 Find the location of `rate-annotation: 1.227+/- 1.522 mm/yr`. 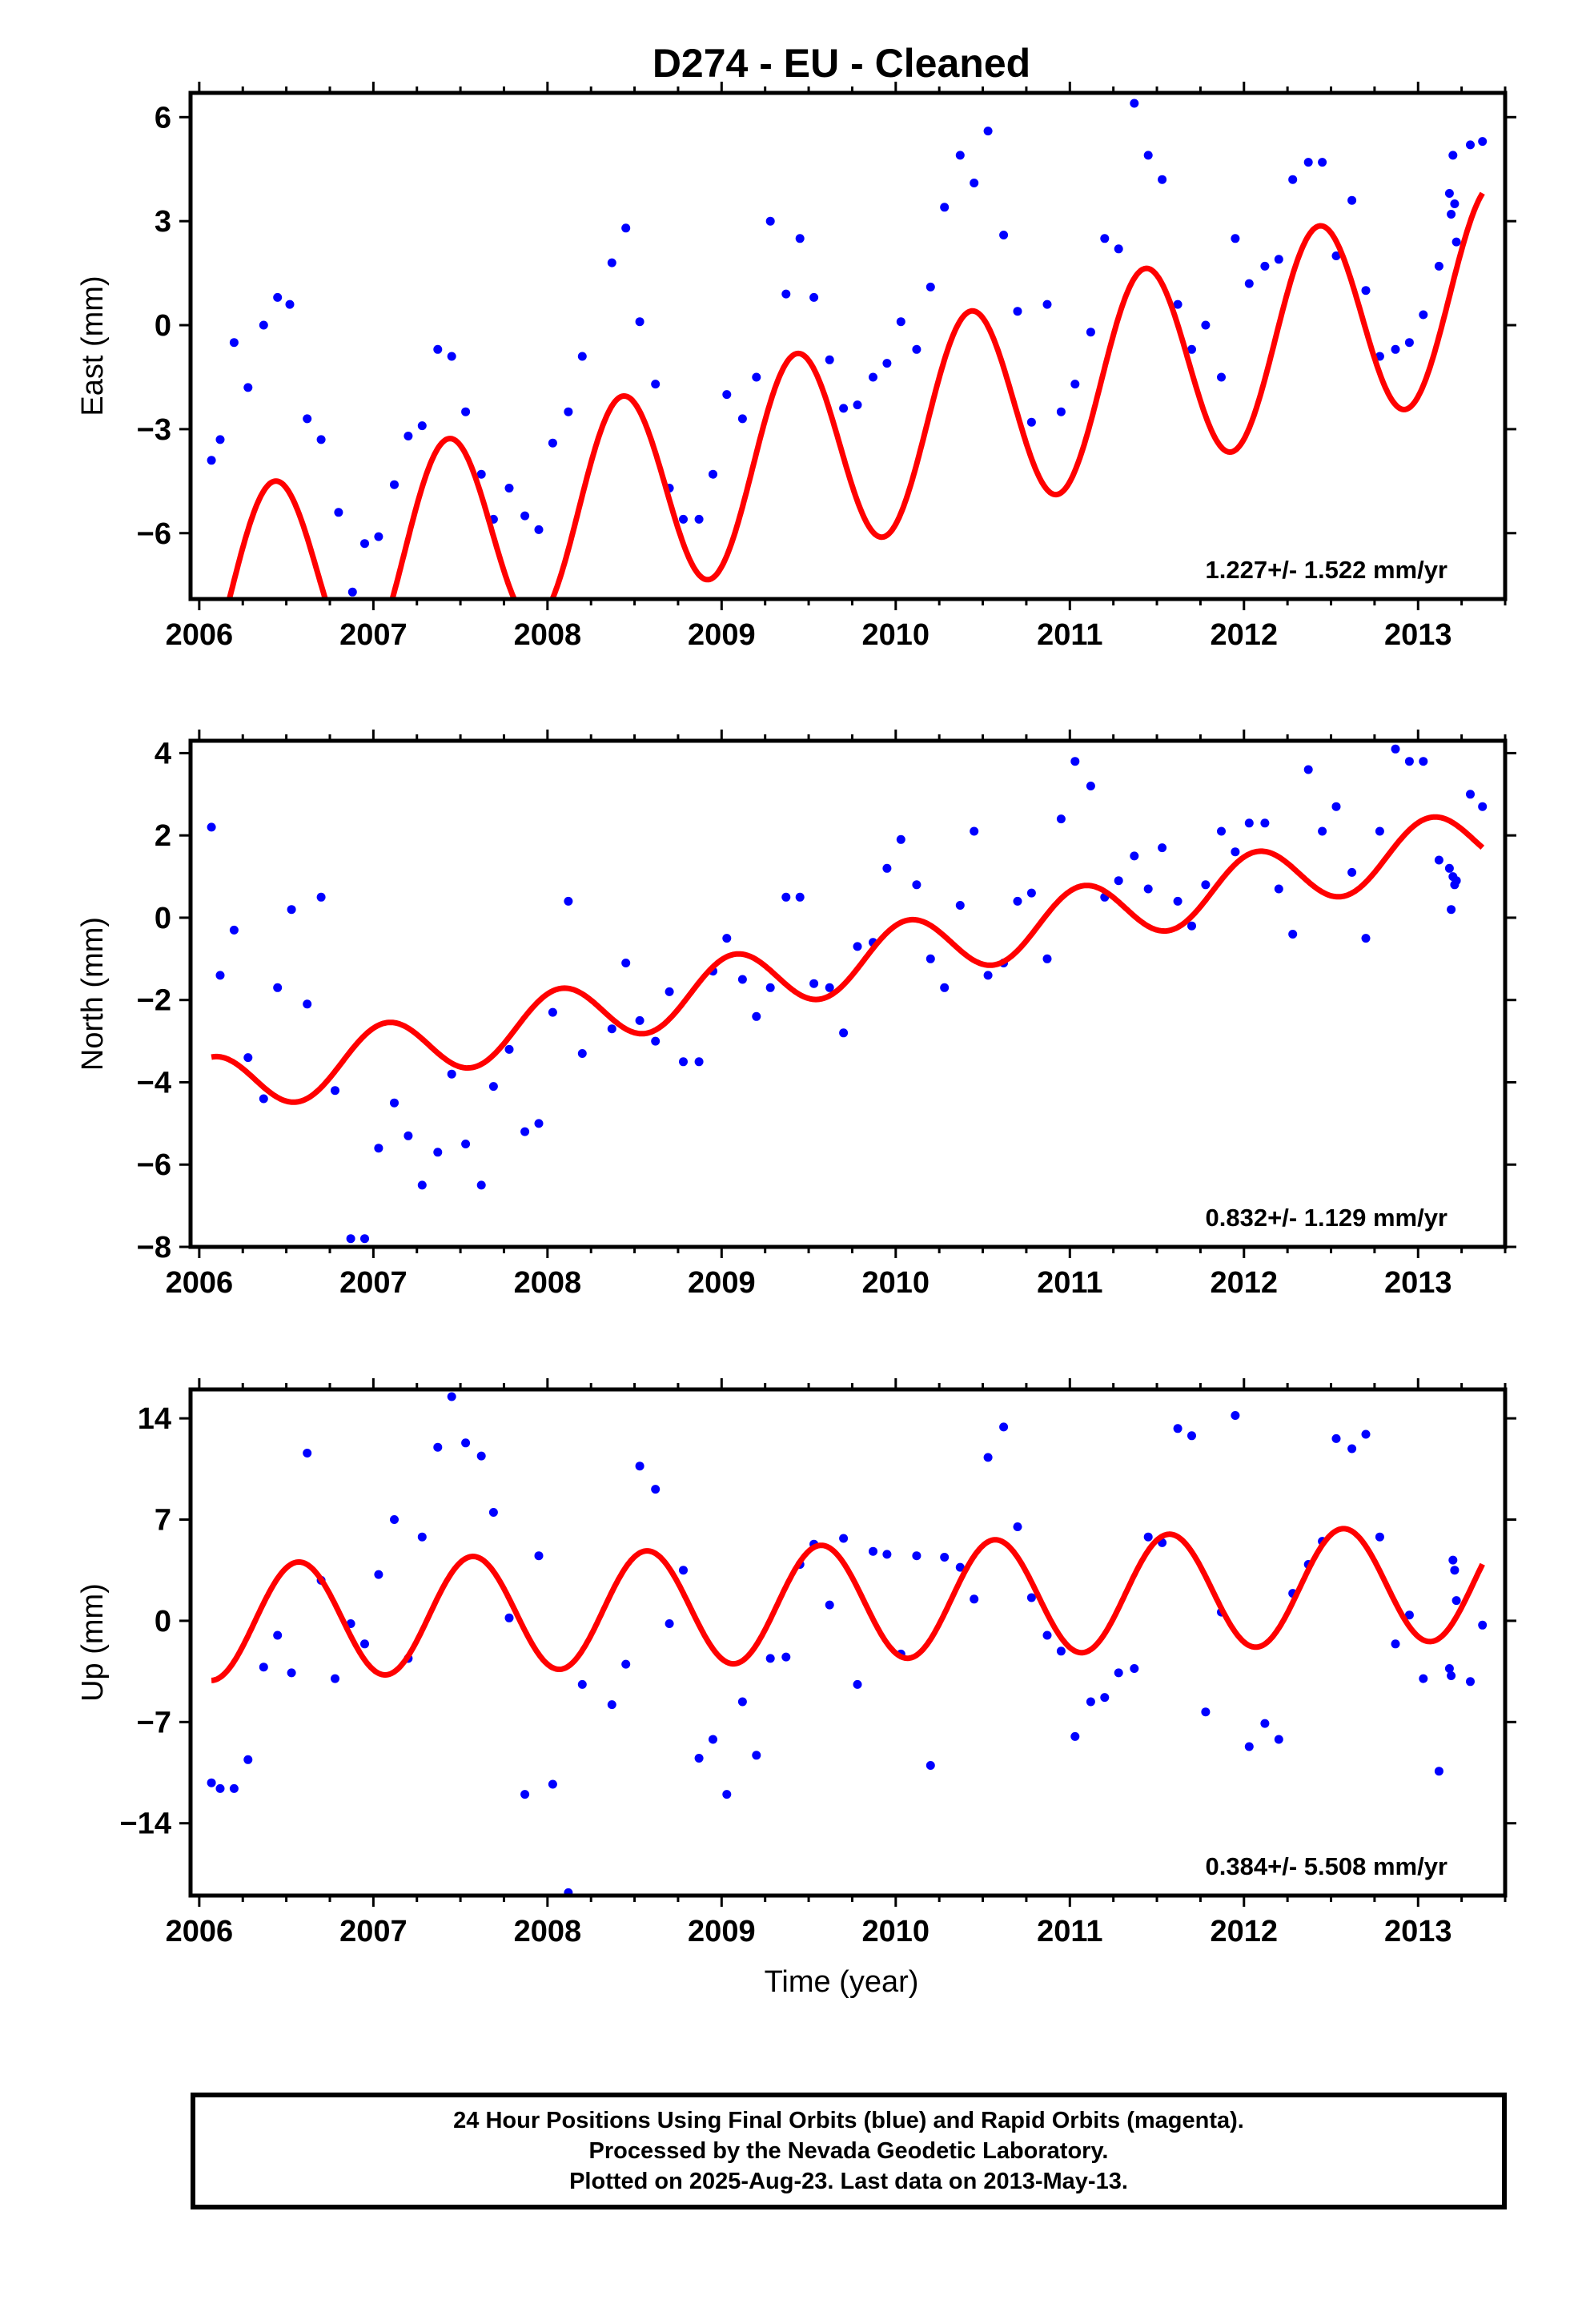

rate-annotation: 1.227+/- 1.522 mm/yr is located at coordinates (1327, 570).